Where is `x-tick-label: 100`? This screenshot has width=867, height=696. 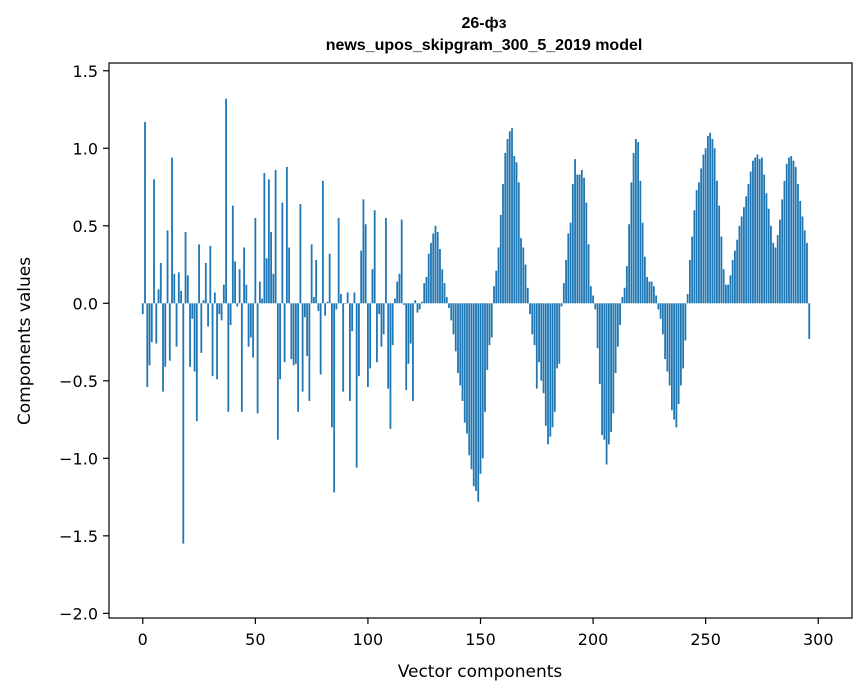 x-tick-label: 100 is located at coordinates (368, 639).